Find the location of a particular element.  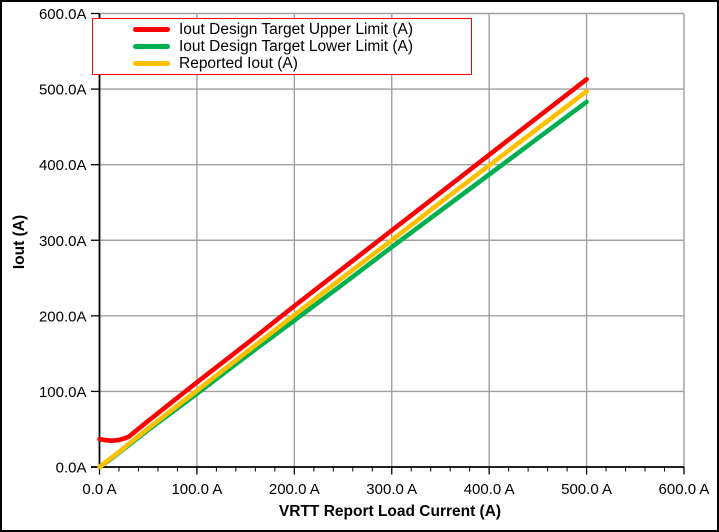

y-tick-label: 0.0A is located at coordinates (71, 468).